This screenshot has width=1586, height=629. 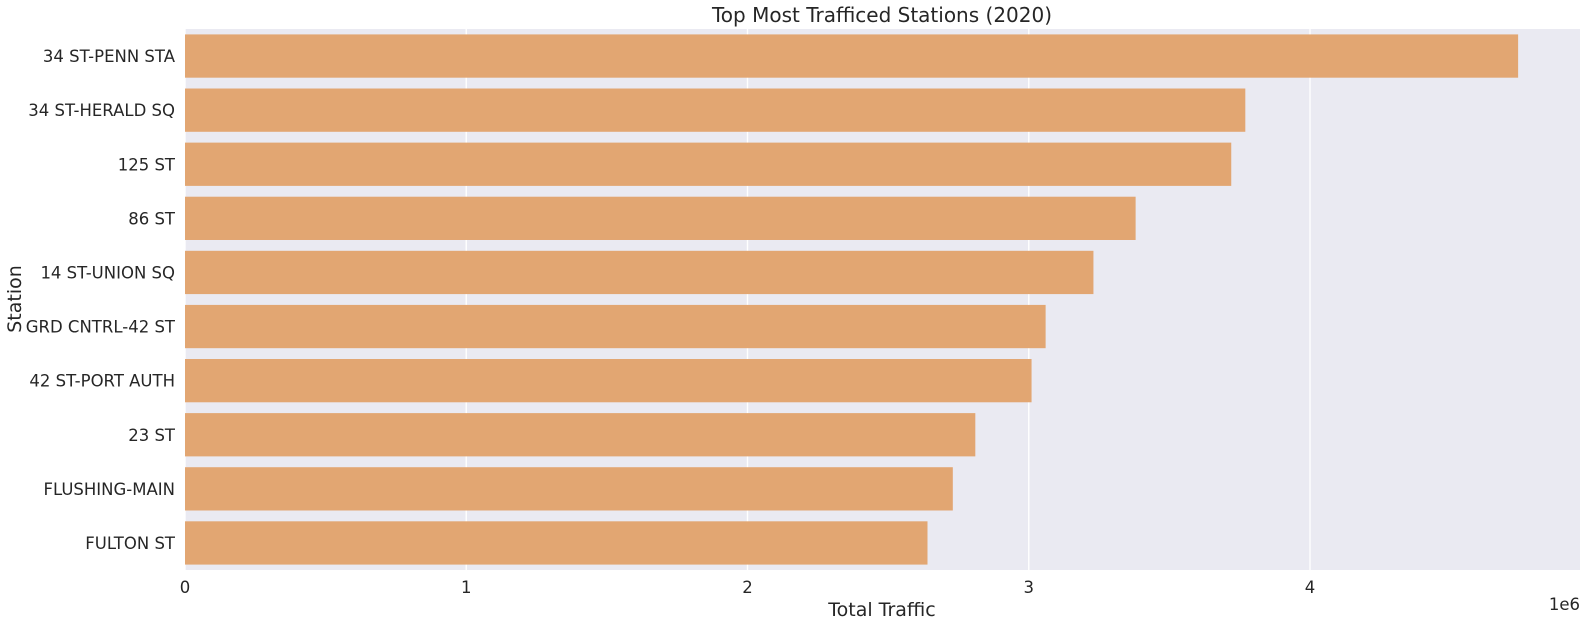 I want to click on x-tick-labels: 0 1 2 3 4, so click(x=748, y=587).